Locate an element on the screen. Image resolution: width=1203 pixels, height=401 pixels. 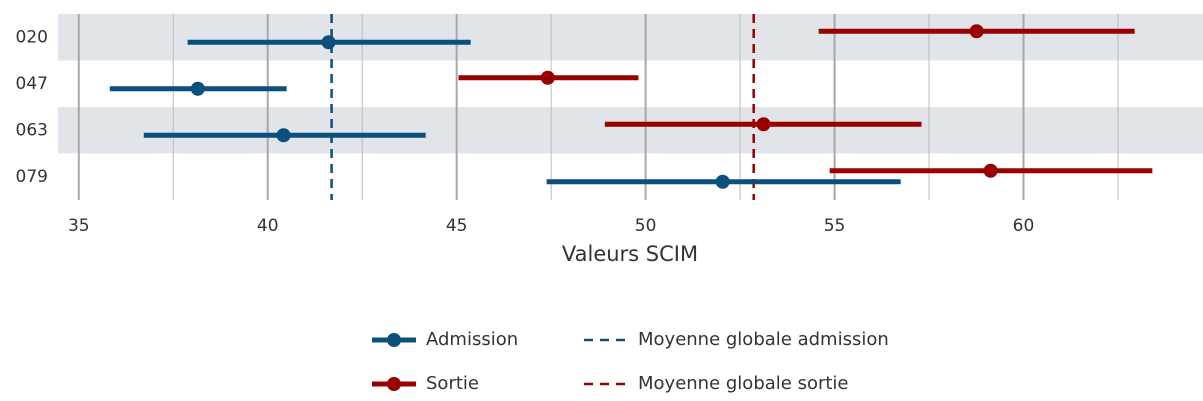
x-tick-label: 50 is located at coordinates (646, 226).